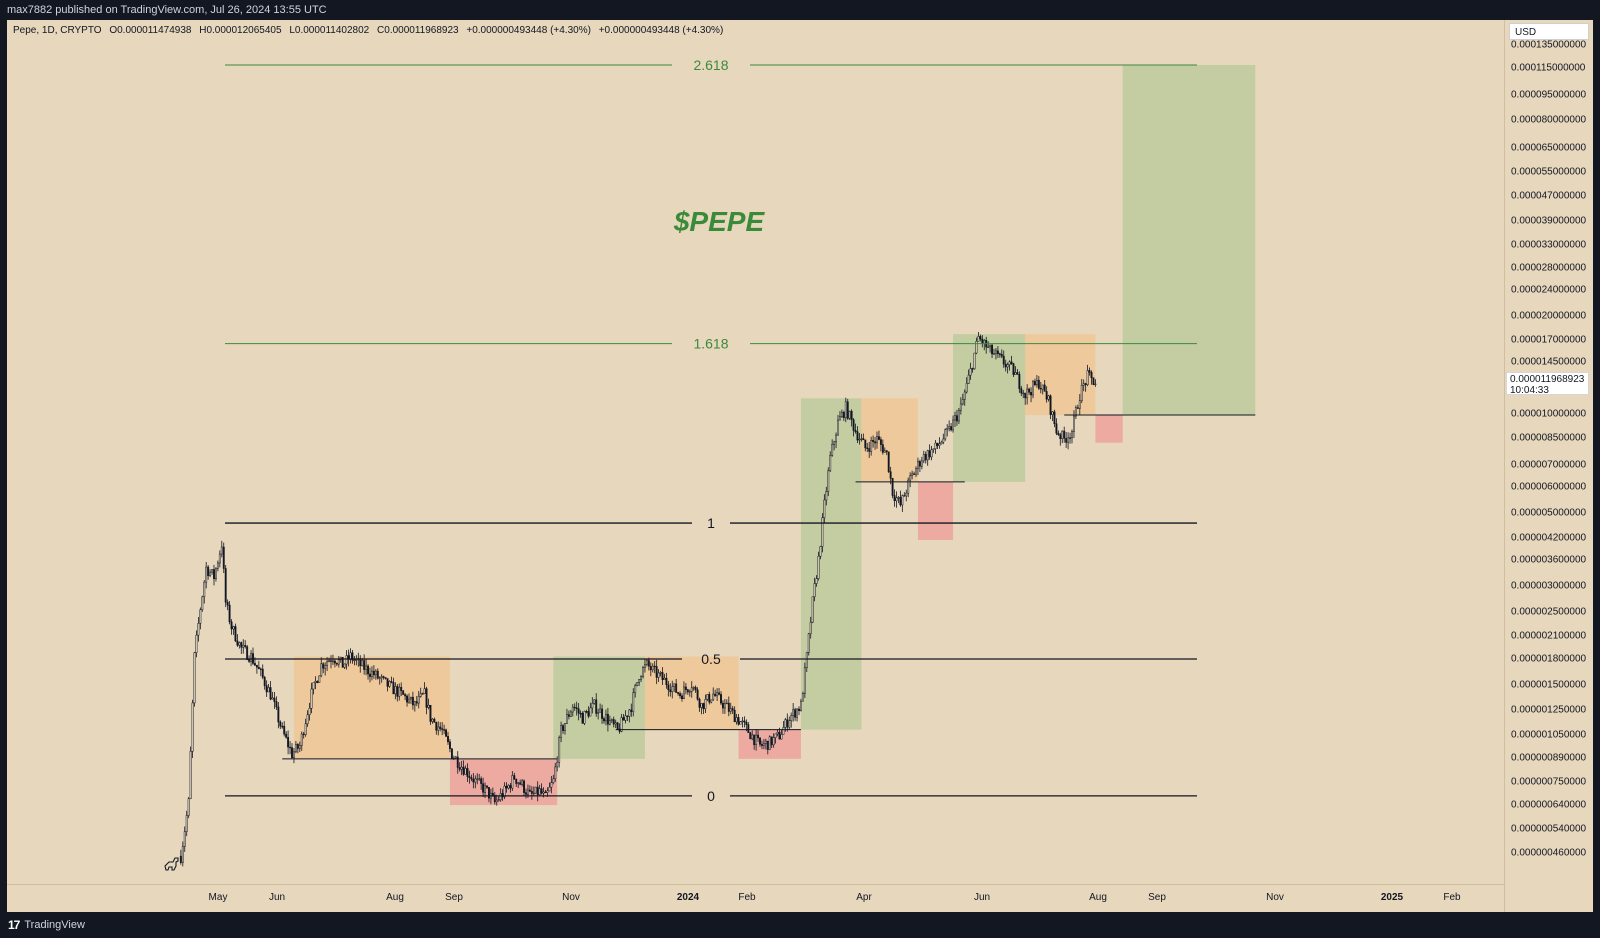 The width and height of the screenshot is (1600, 938). Describe the element at coordinates (1549, 853) in the screenshot. I see `price-tick: 0.000000460000` at that location.